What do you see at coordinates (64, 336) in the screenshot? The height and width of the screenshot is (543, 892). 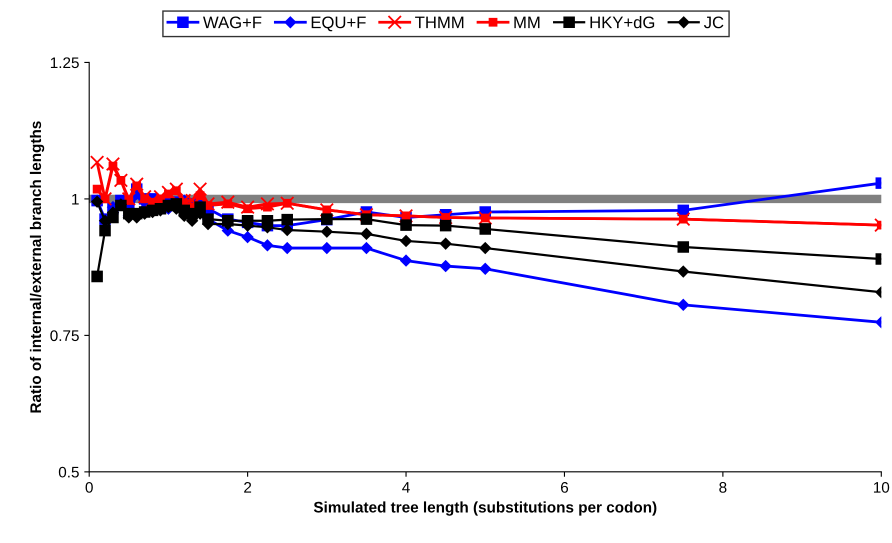 I see `y-tick-label: 0.75` at bounding box center [64, 336].